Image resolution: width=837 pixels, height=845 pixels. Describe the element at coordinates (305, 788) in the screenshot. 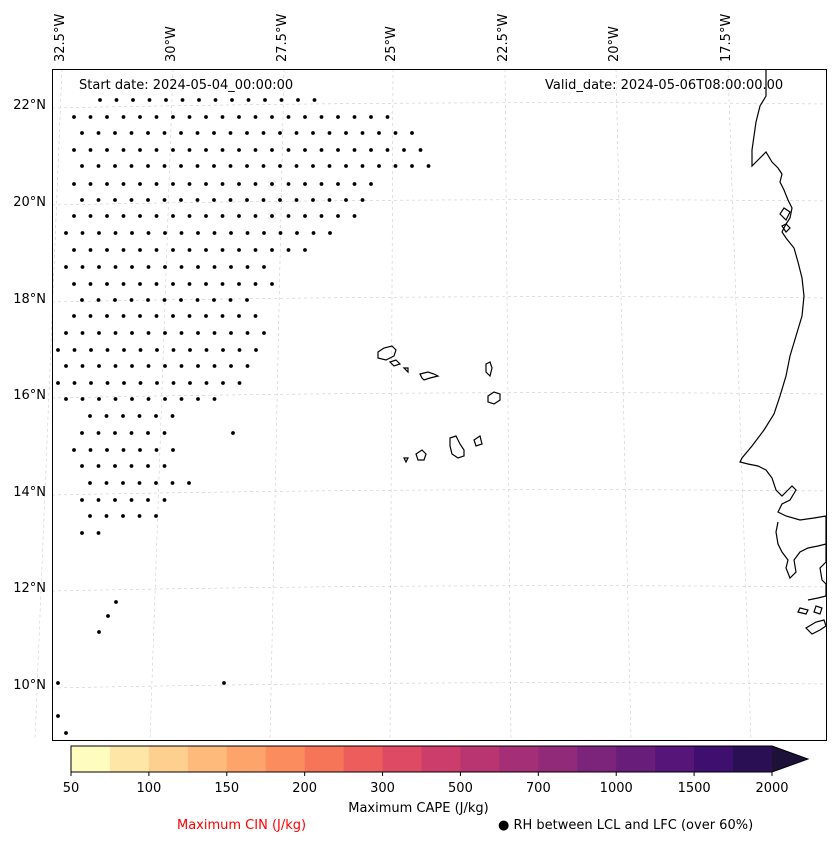

I see `colorbar-tick-label: 200` at that location.